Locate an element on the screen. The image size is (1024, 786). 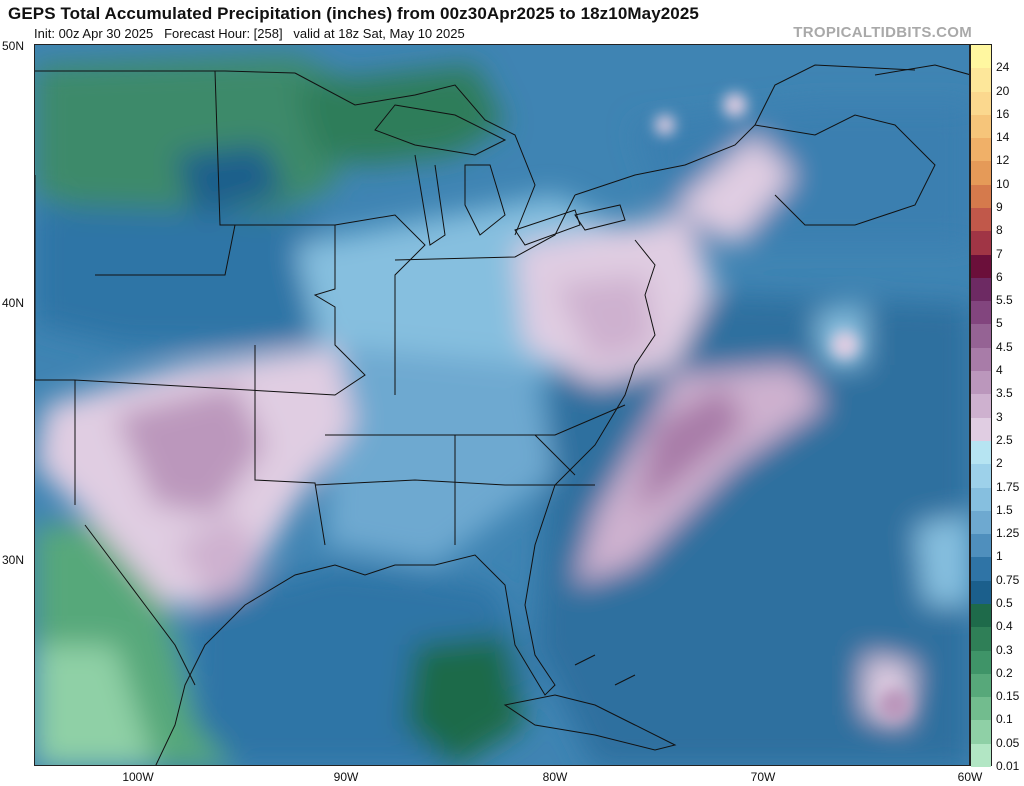
colorbar-label: 4.5 is located at coordinates (1004, 346).